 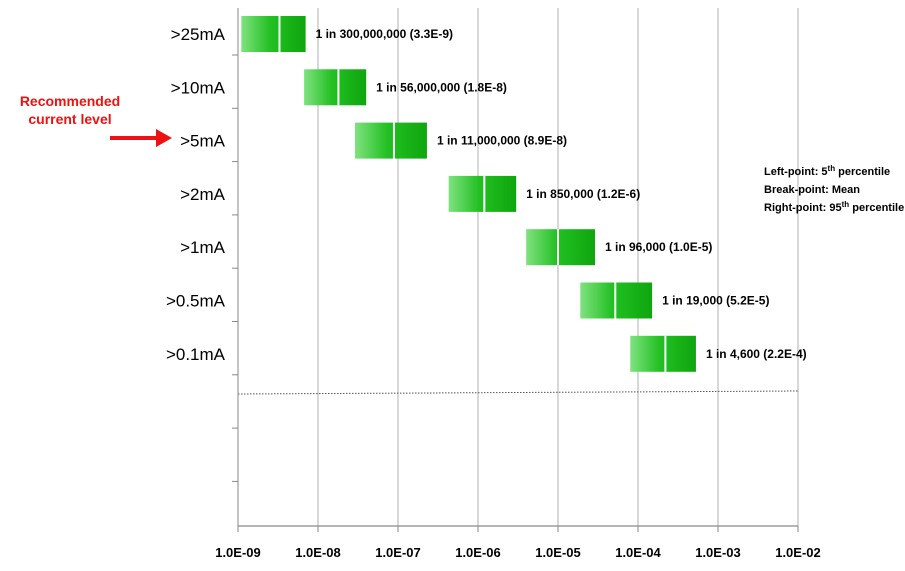 What do you see at coordinates (756, 354) in the screenshot?
I see `data-label: 1 in 4,600 (2.2E-4)` at bounding box center [756, 354].